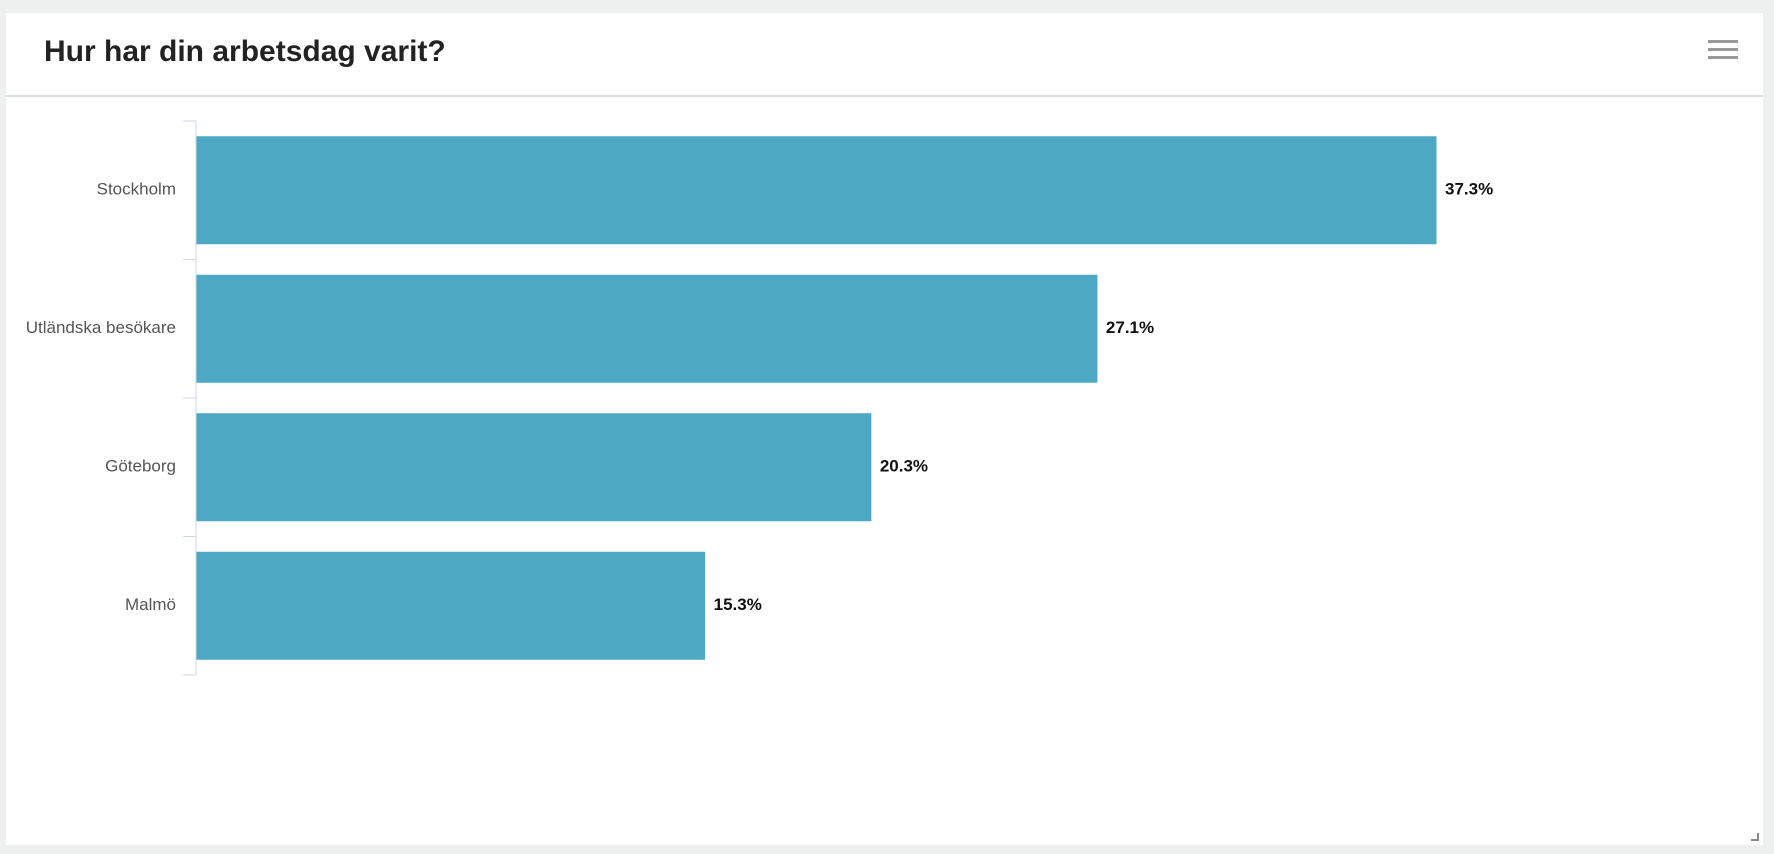 The image size is (1774, 854). I want to click on hamburger-menu-icon, so click(1723, 52).